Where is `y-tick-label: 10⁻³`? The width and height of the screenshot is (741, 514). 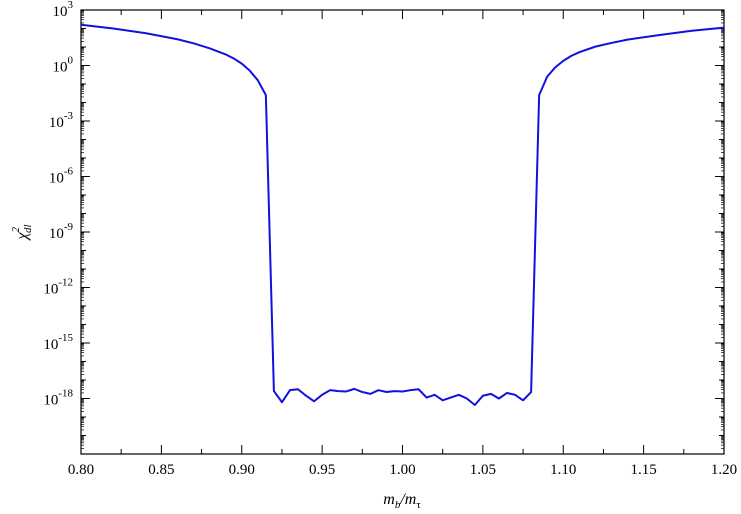 y-tick-label: 10⁻³ is located at coordinates (61, 120).